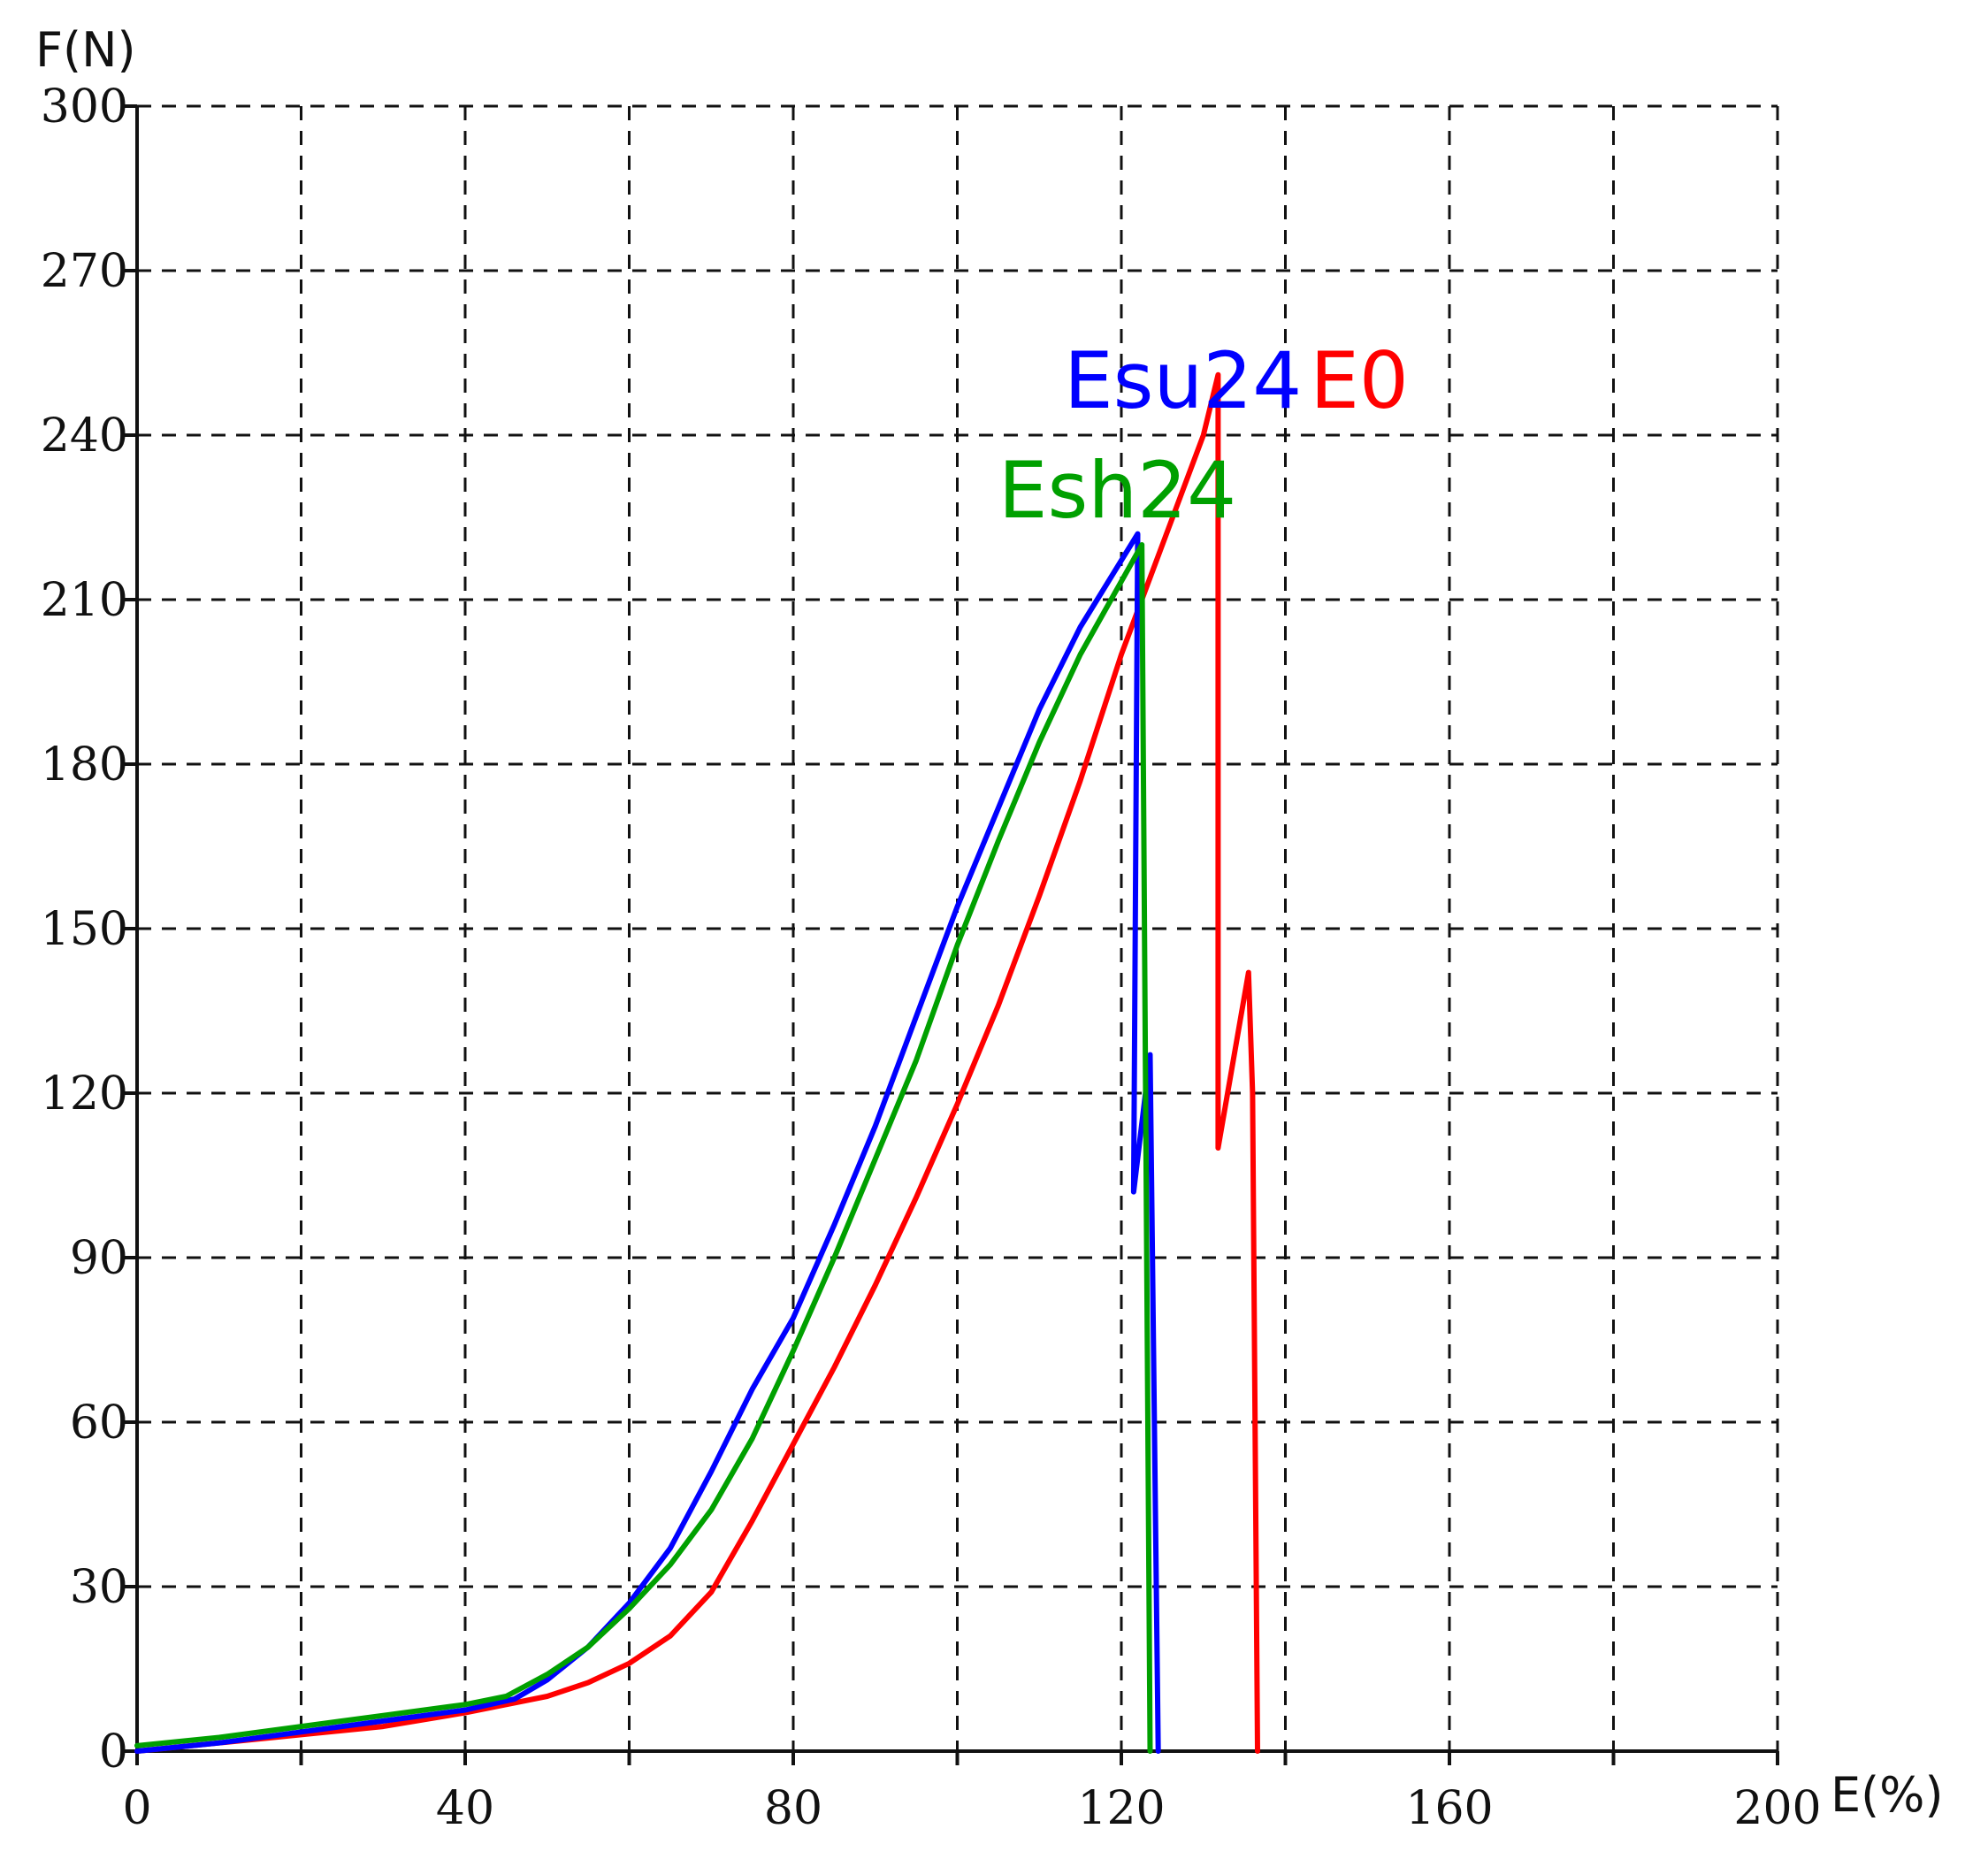  Describe the element at coordinates (1183, 380) in the screenshot. I see `series-label-esu24: Esu24` at that location.